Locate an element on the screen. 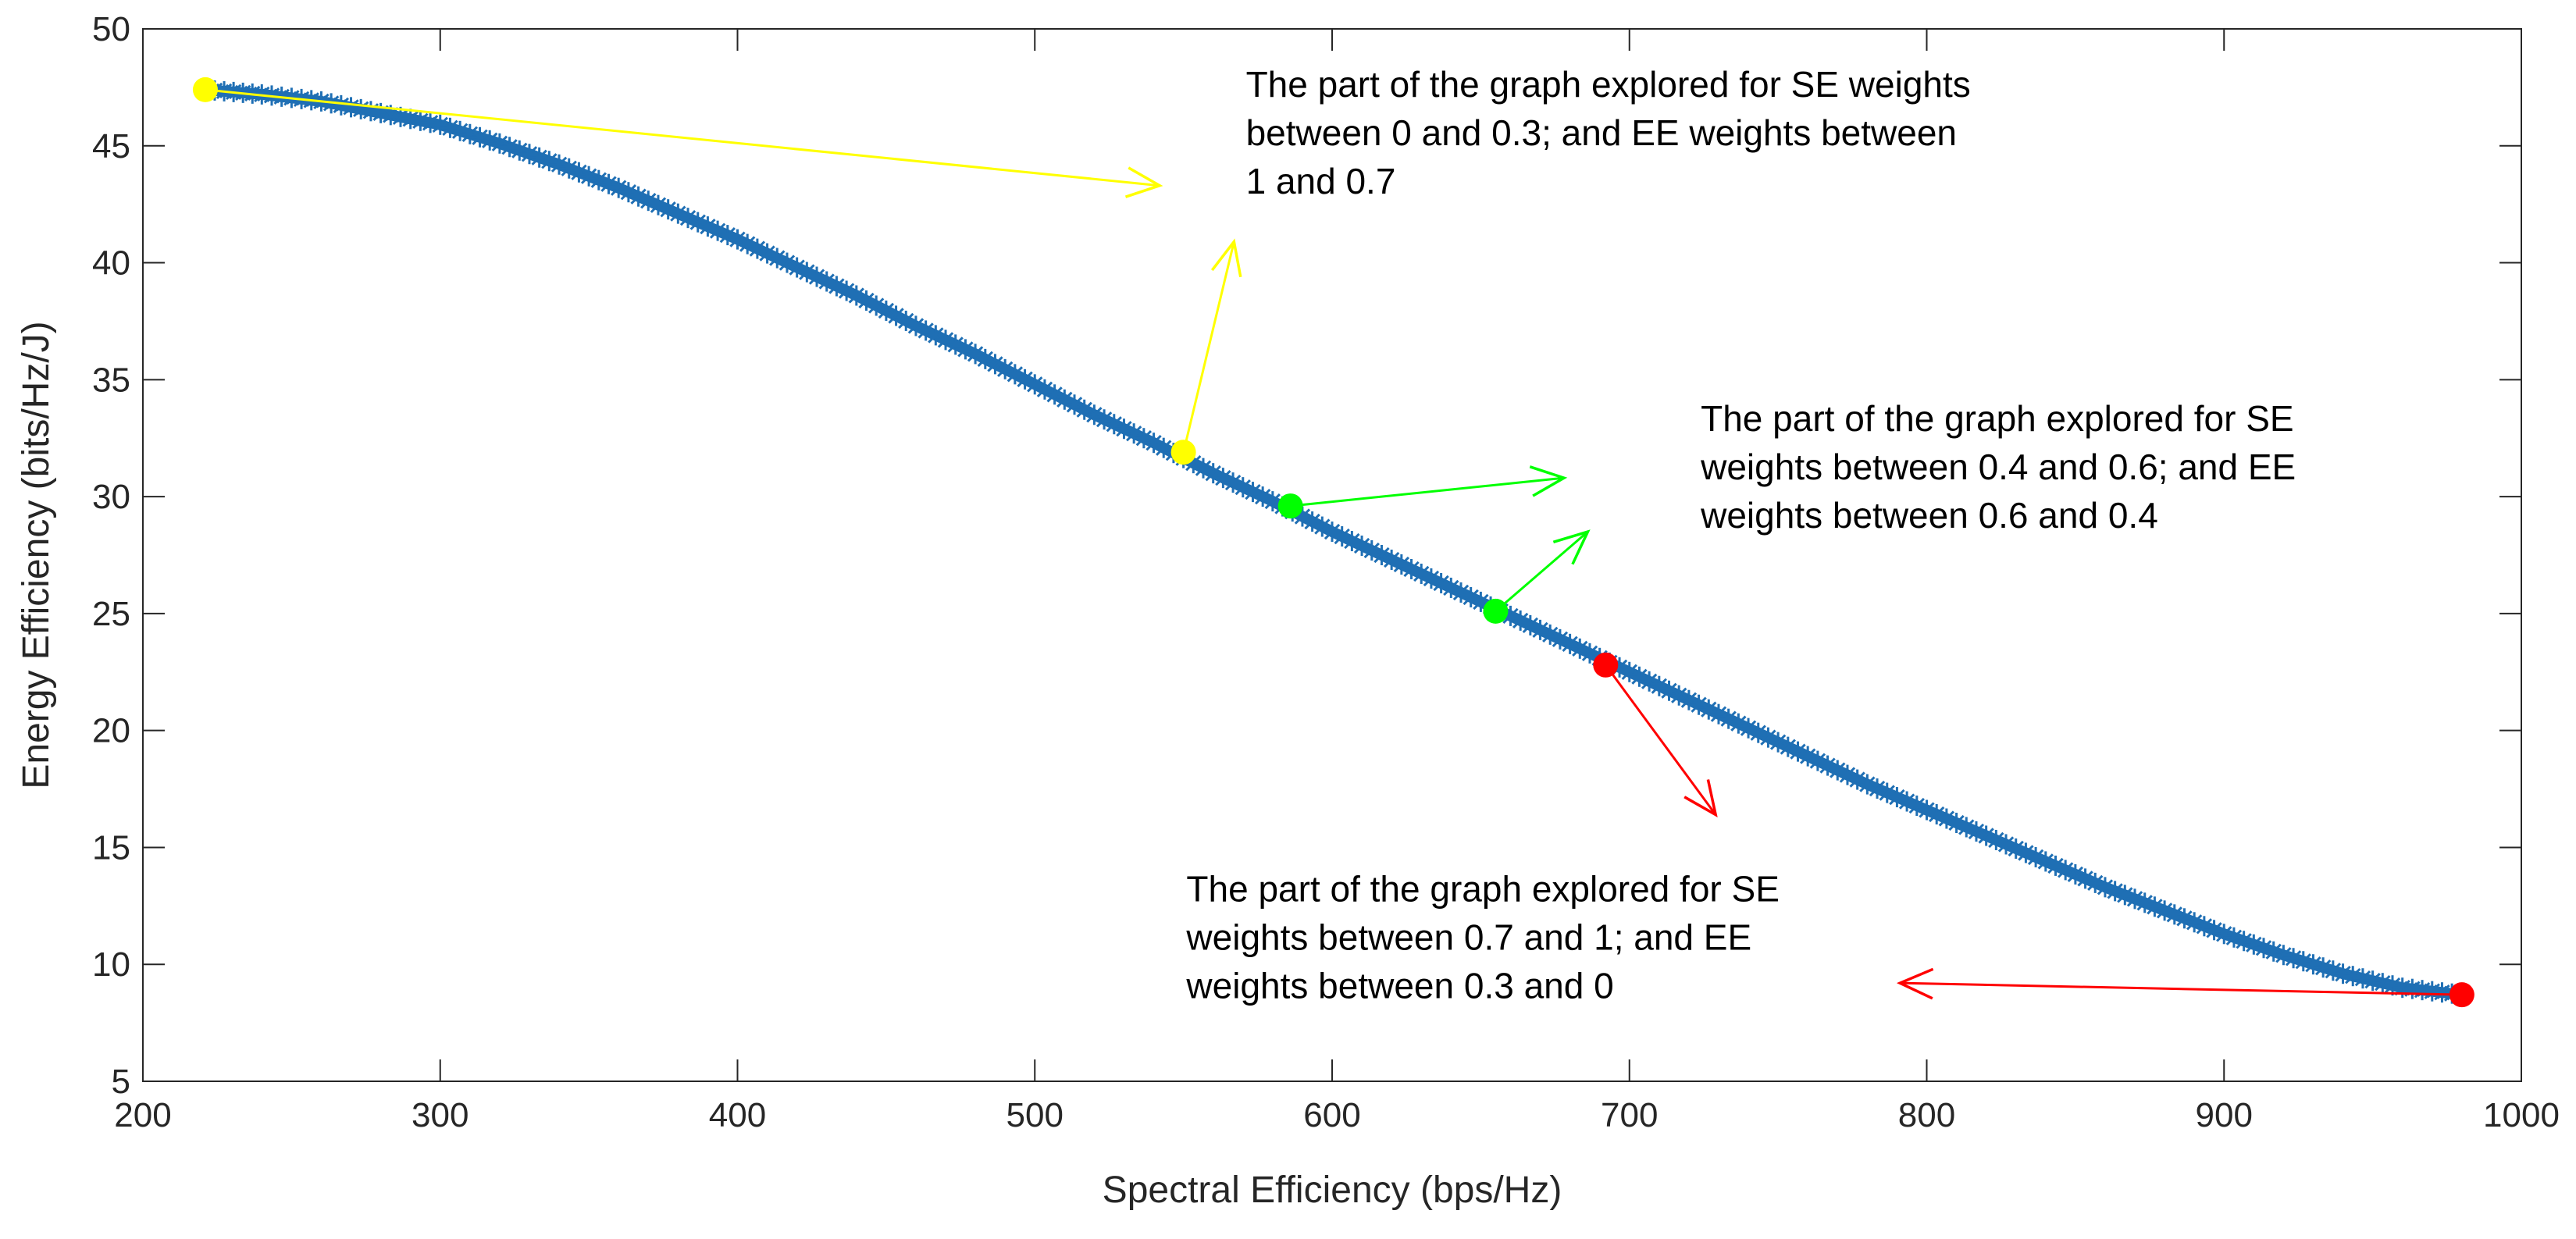 This screenshot has height=1239, width=2576. y-tick-label: 10 is located at coordinates (111, 965).